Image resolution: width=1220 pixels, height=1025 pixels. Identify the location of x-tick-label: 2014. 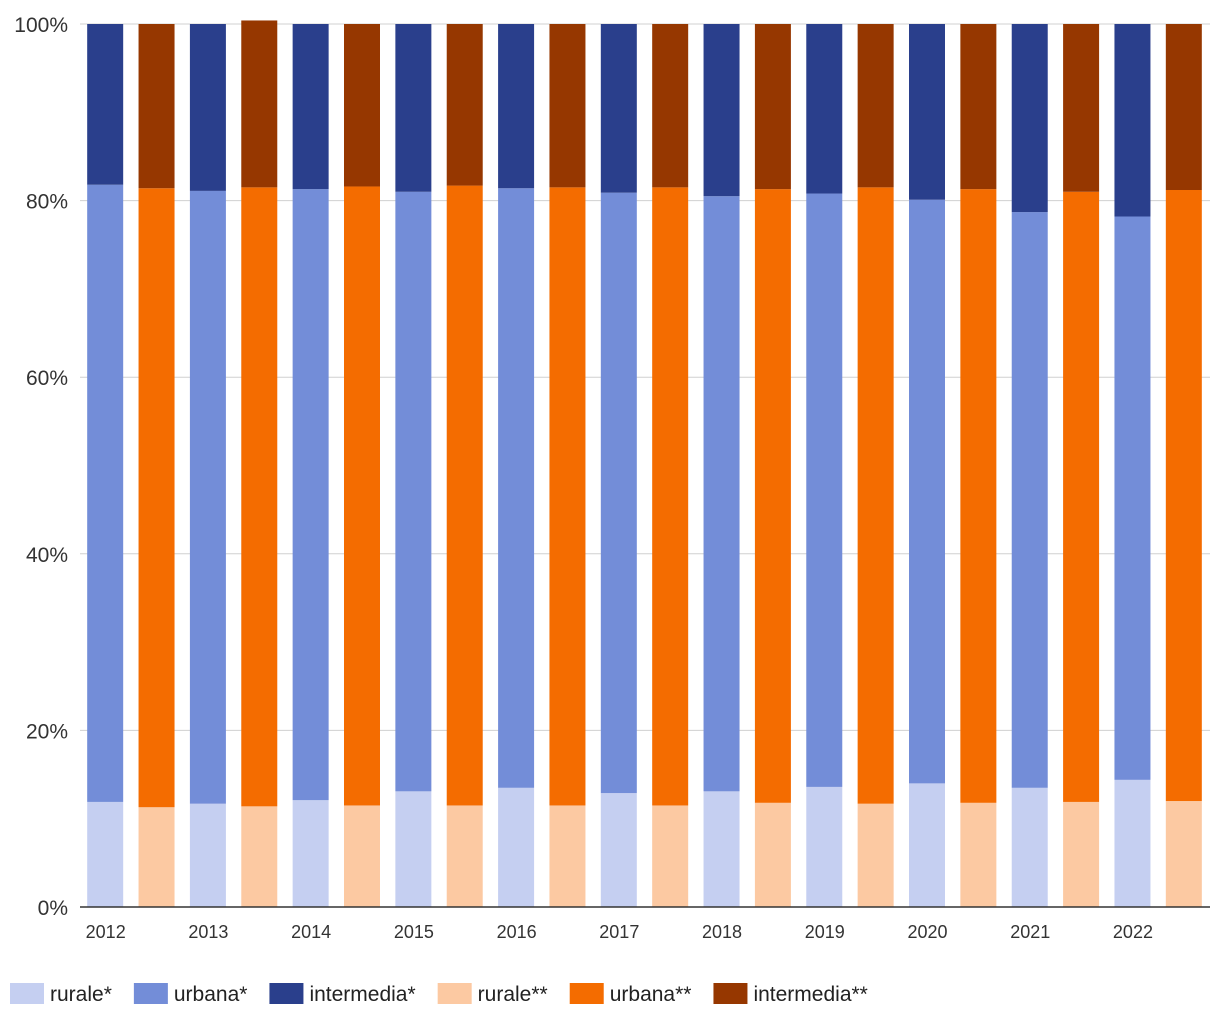
(311, 932).